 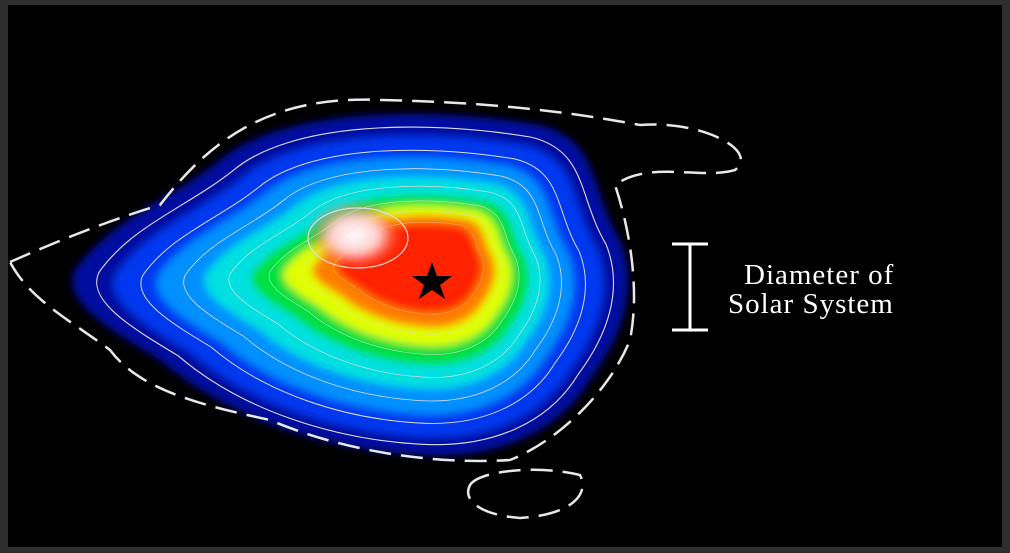 What do you see at coordinates (811, 304) in the screenshot?
I see `scale-label-line2: Solar System` at bounding box center [811, 304].